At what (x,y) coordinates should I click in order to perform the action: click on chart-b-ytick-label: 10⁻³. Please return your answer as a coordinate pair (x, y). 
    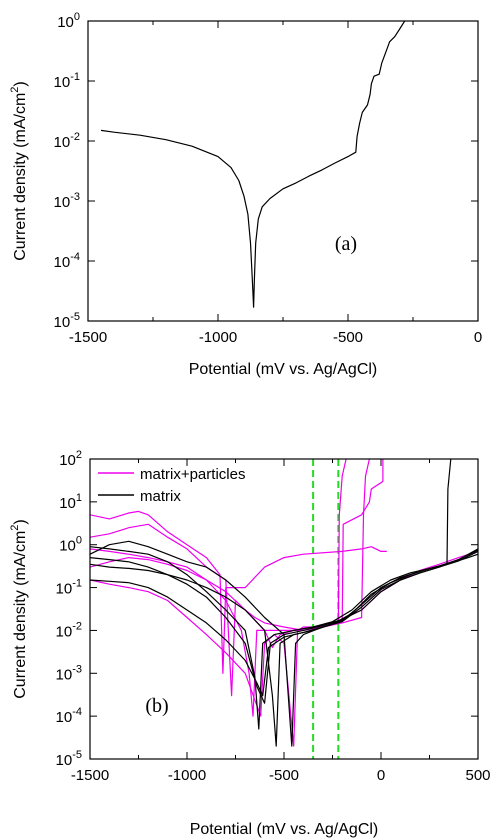
    Looking at the image, I should click on (69, 673).